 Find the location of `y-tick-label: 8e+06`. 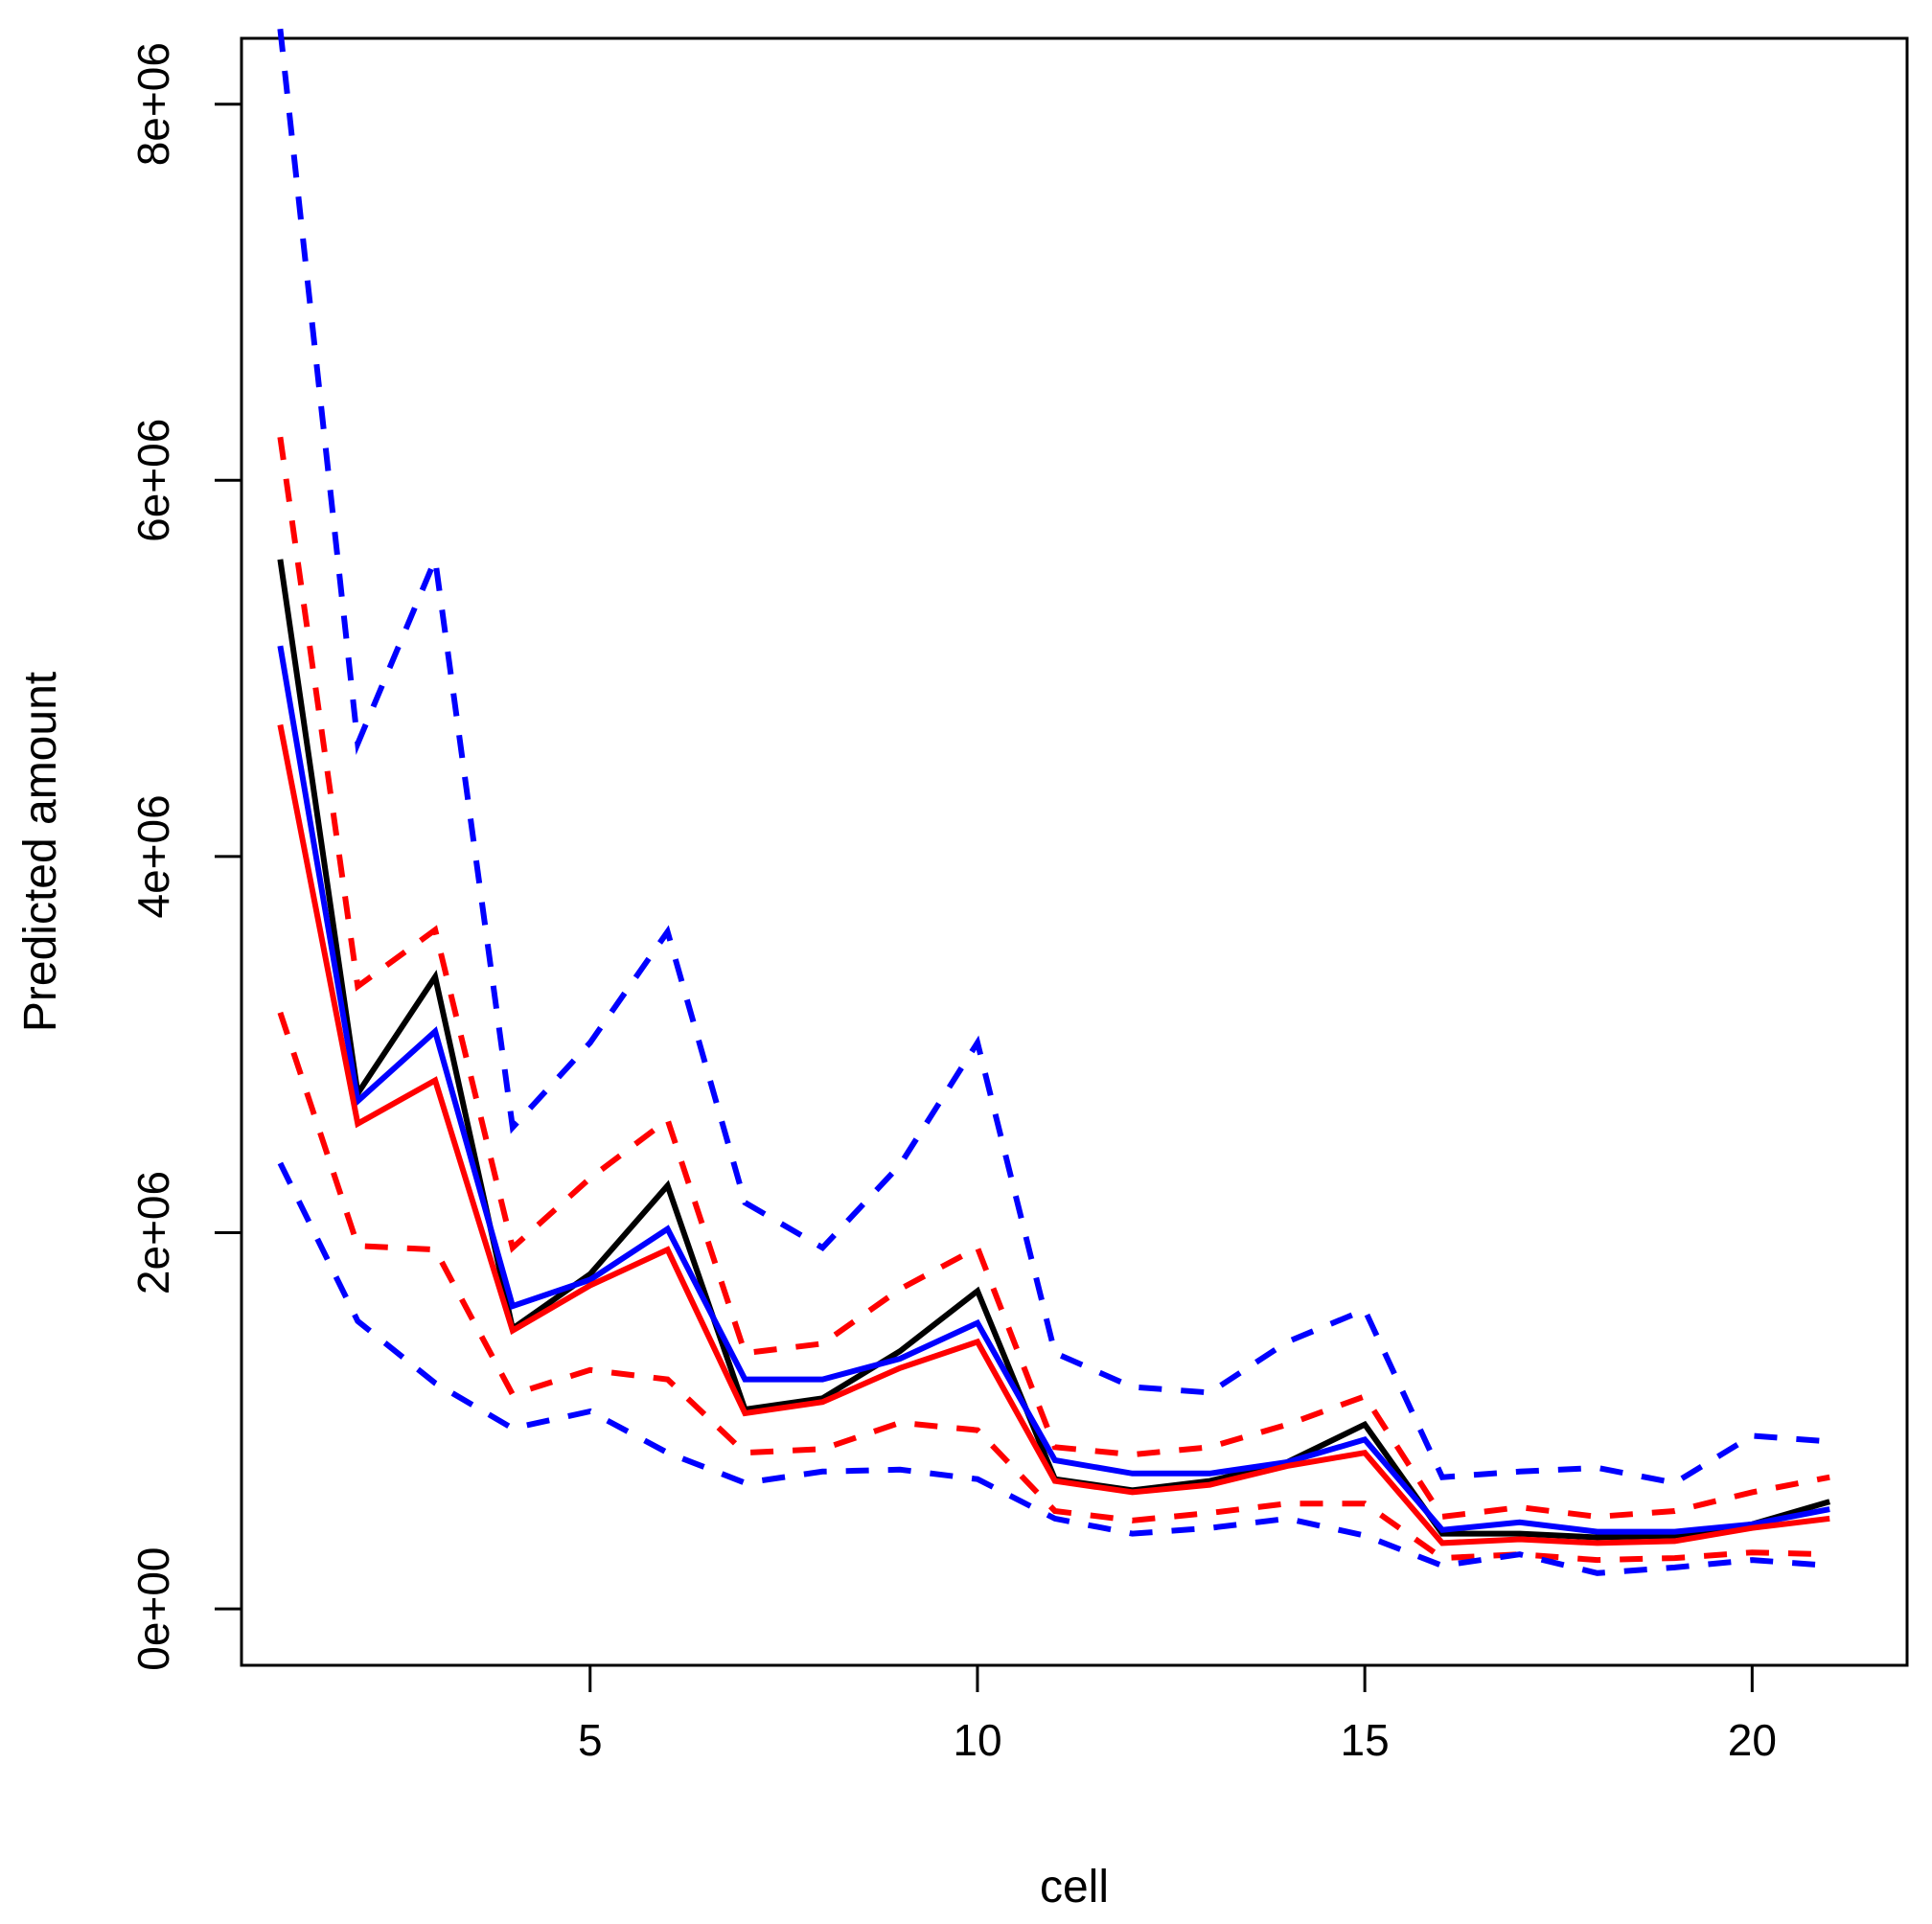

y-tick-label: 8e+06 is located at coordinates (153, 104).